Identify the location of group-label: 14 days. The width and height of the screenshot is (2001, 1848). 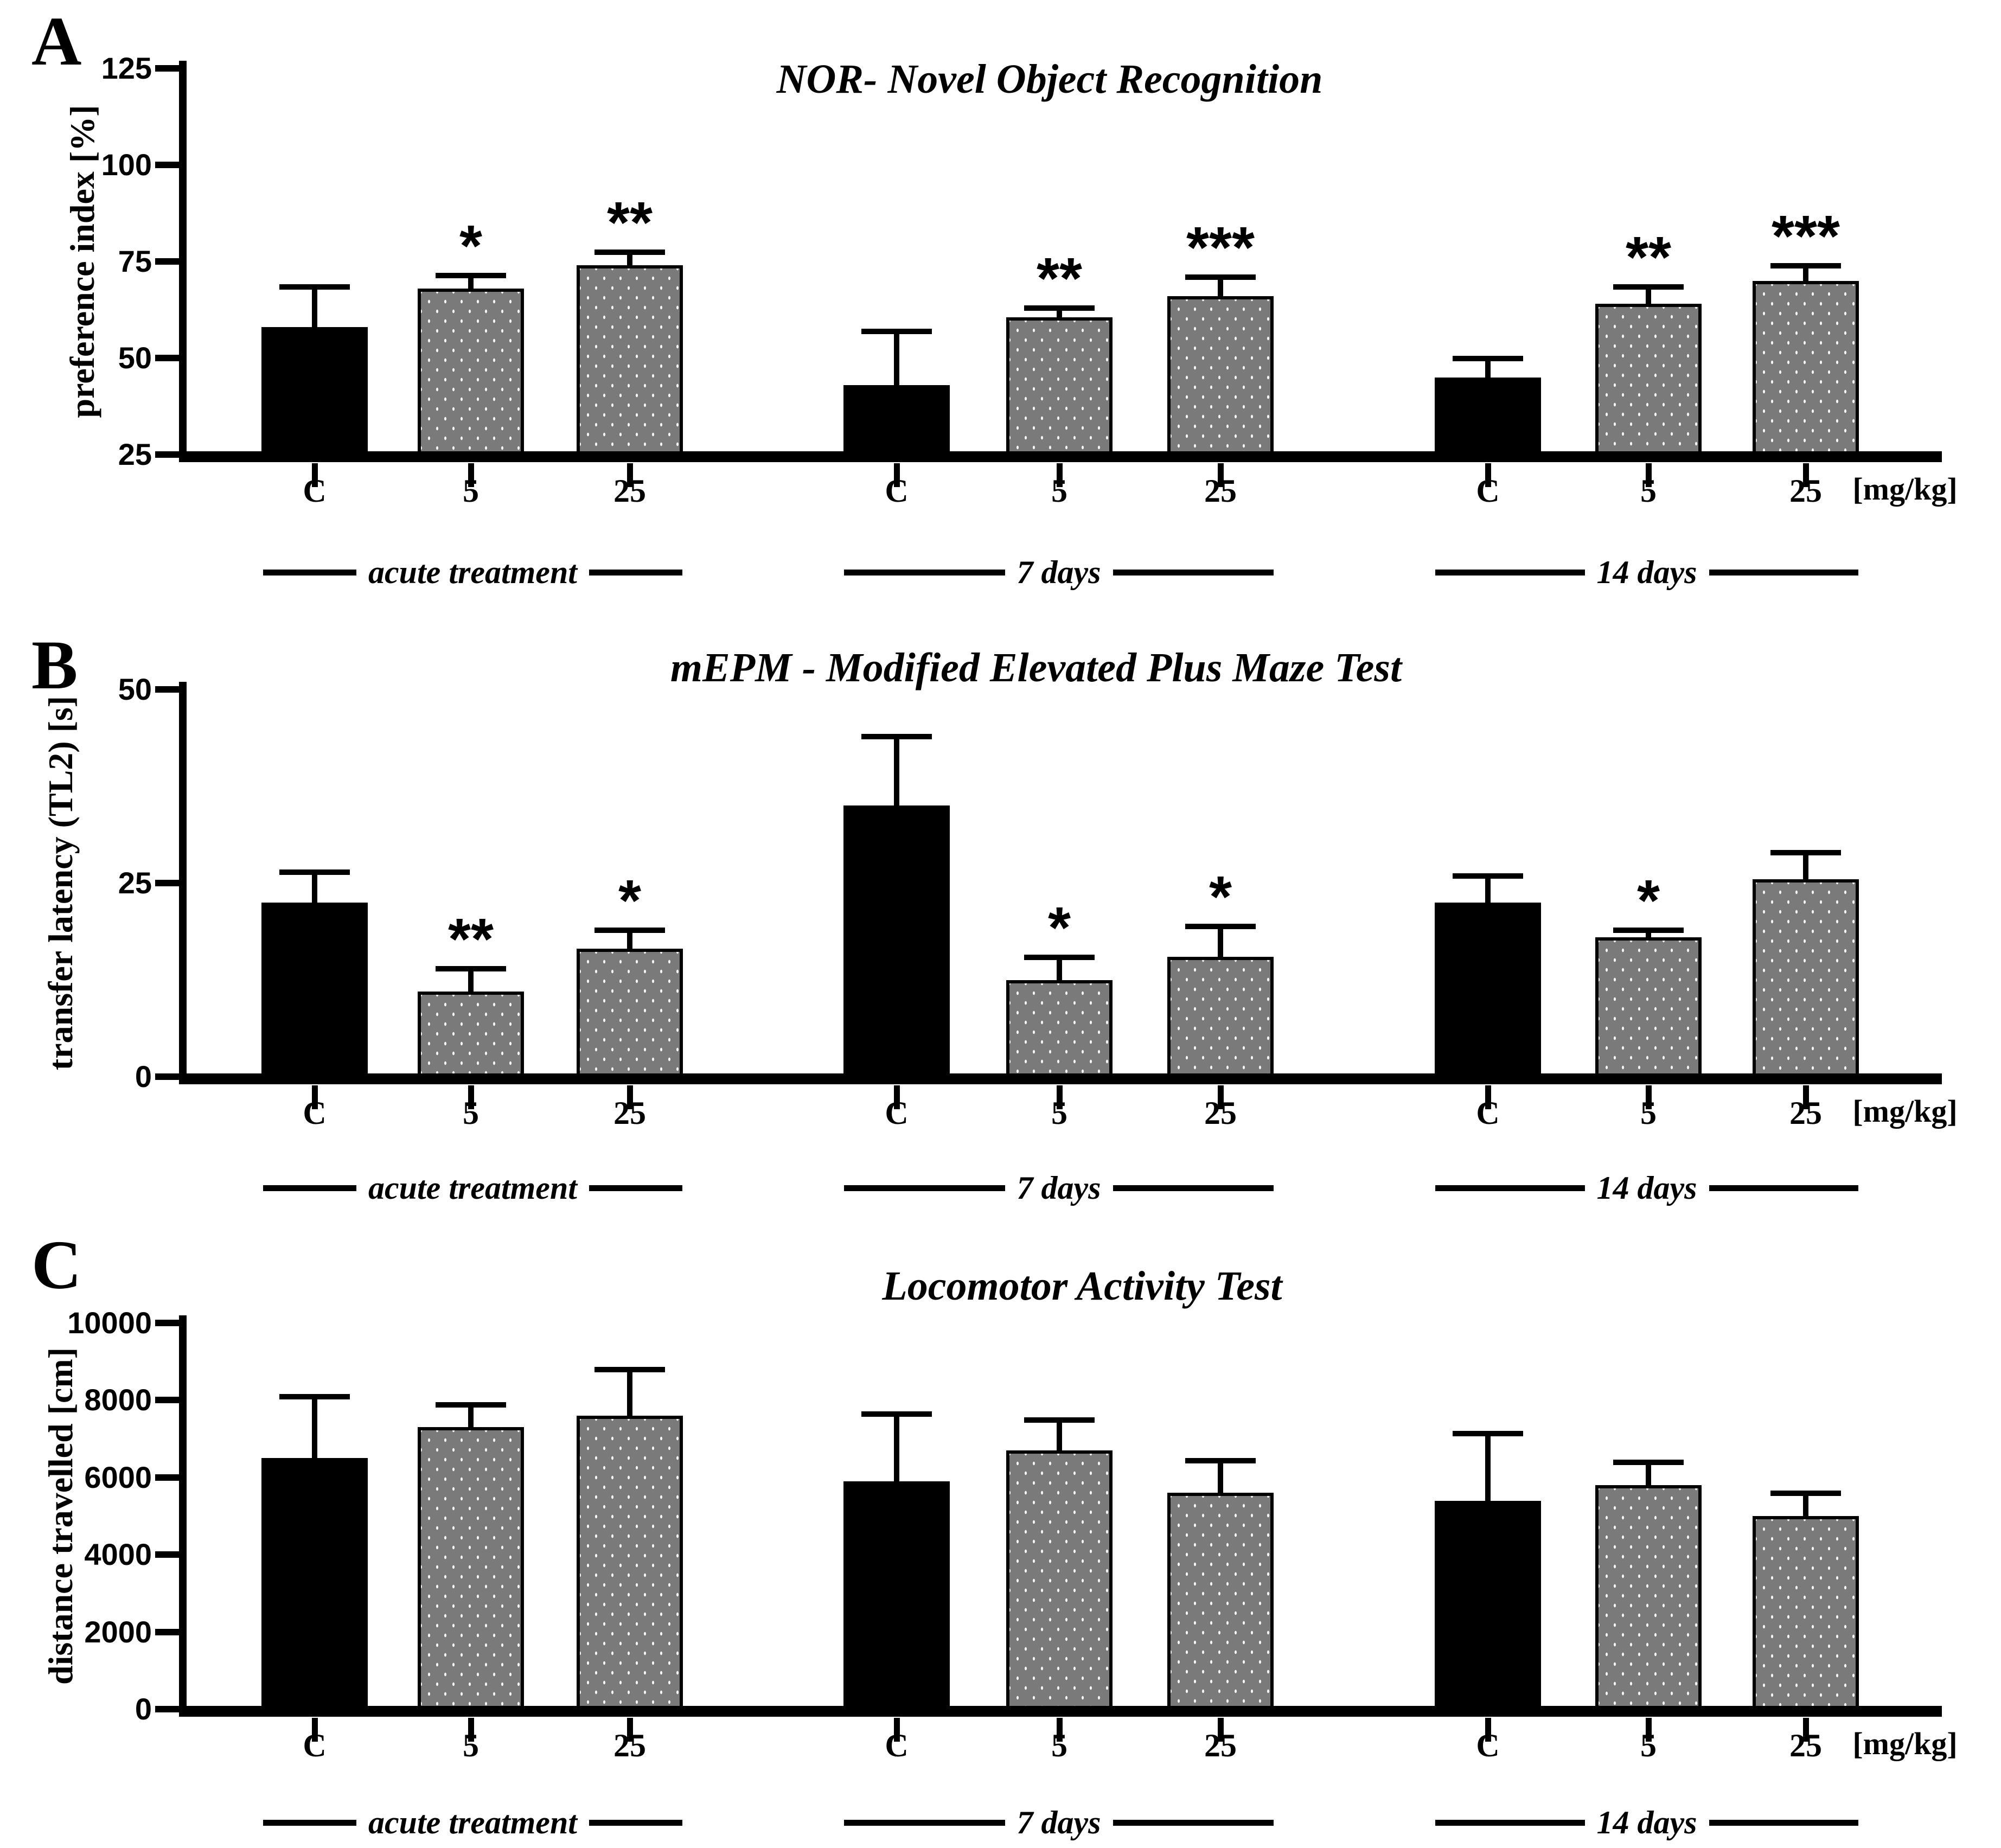
(1646, 572).